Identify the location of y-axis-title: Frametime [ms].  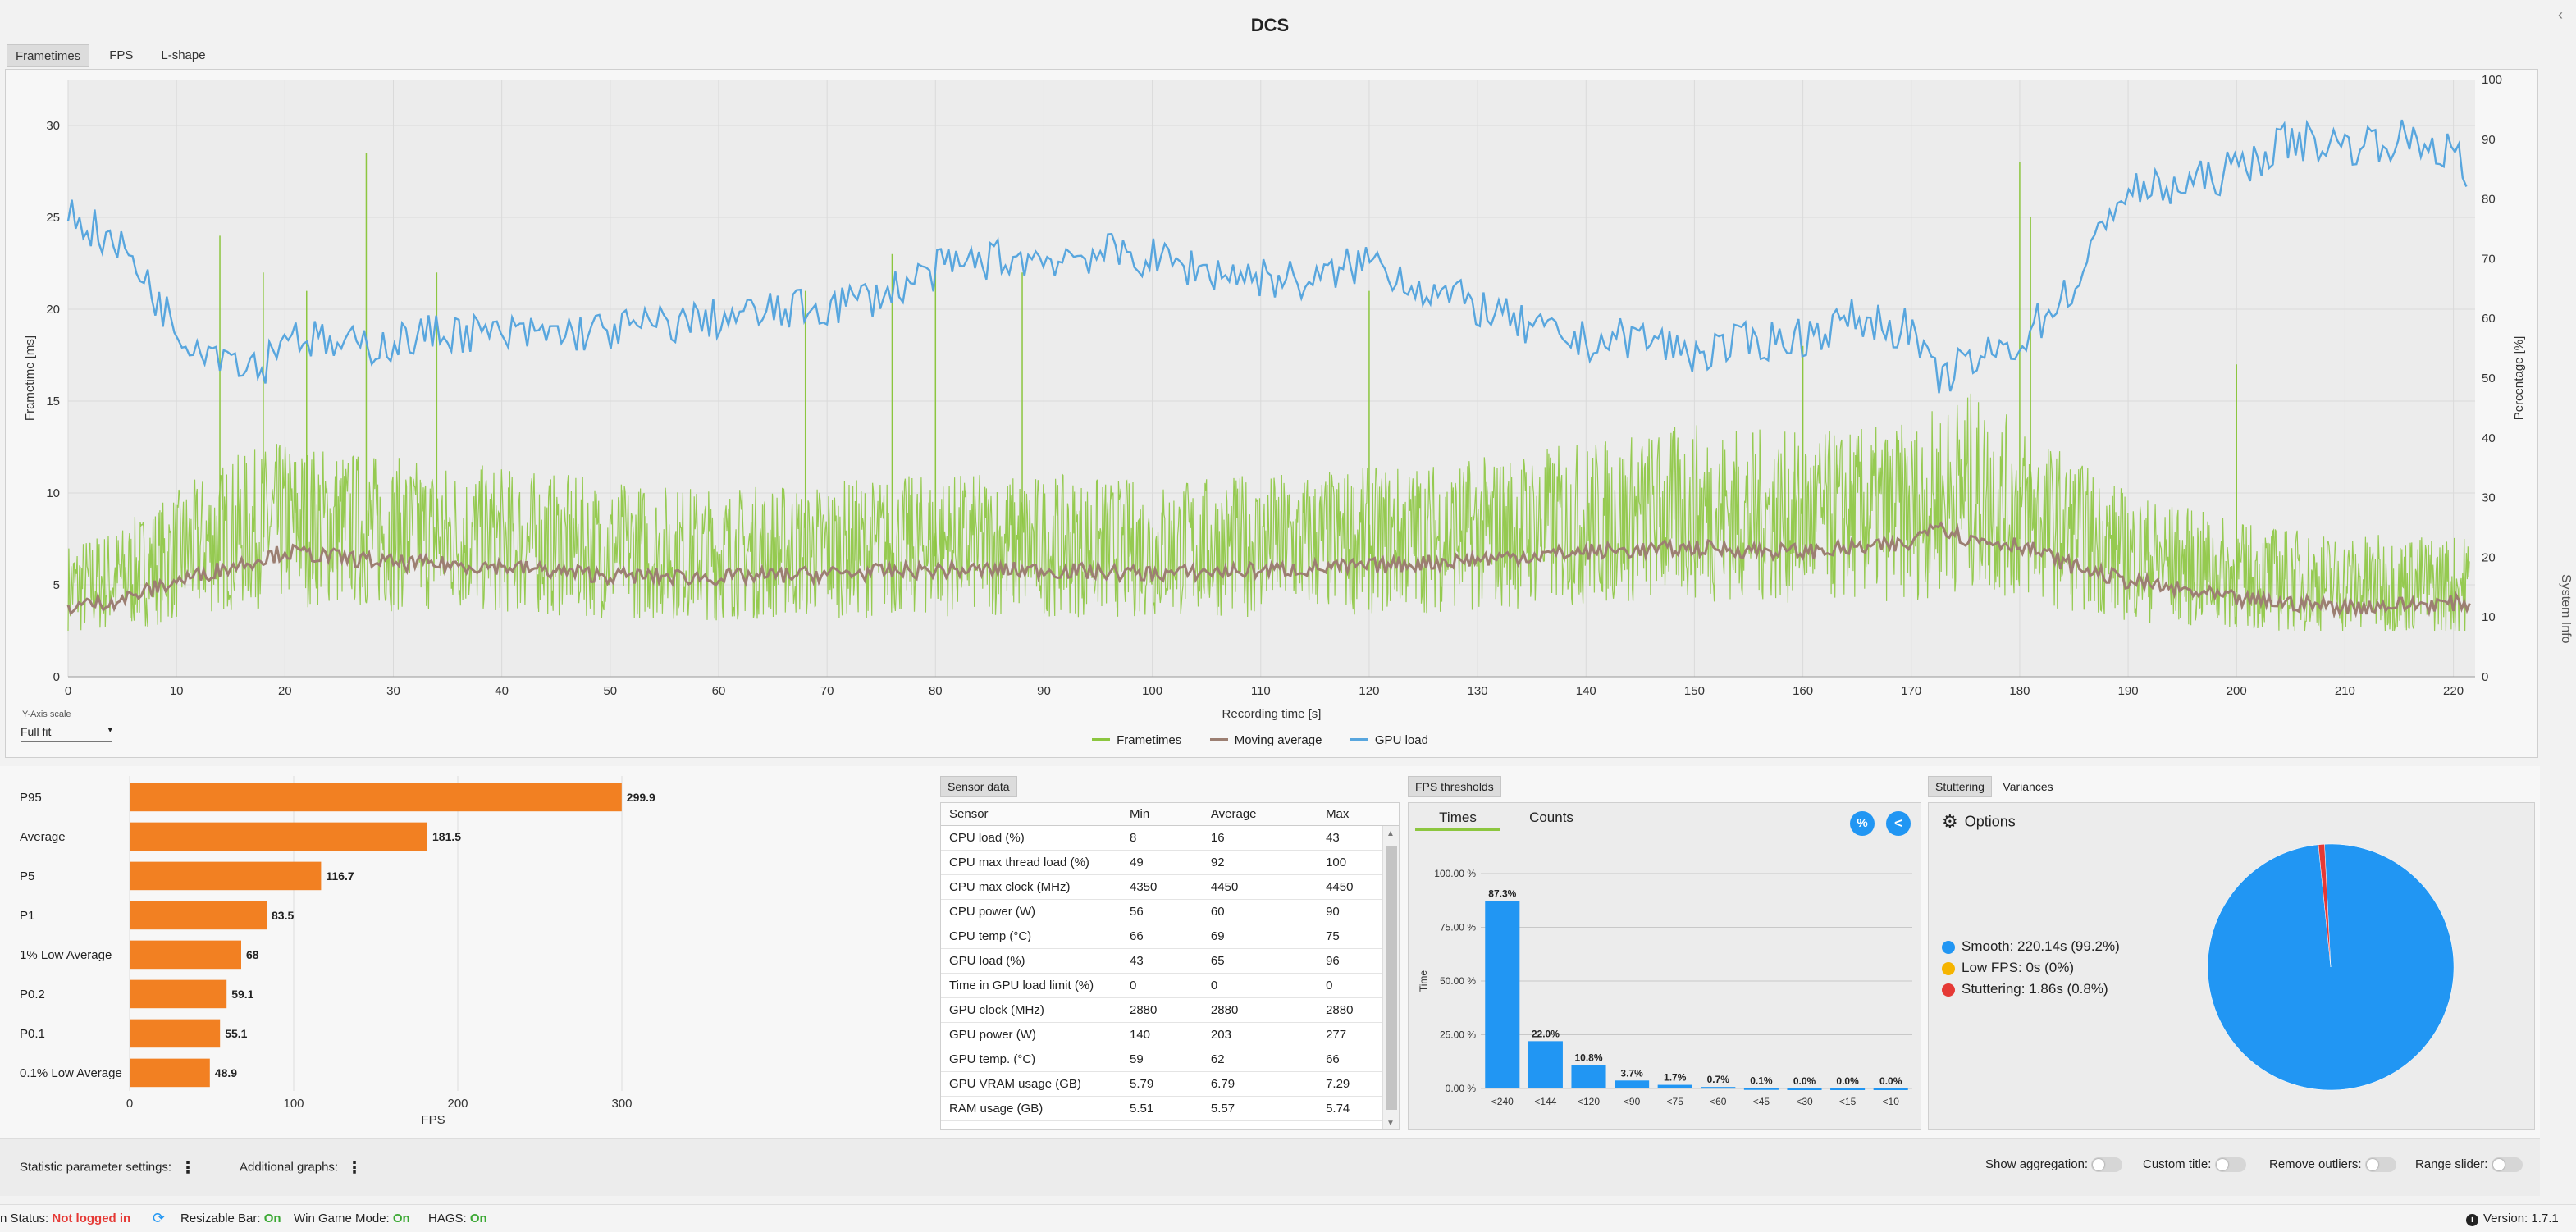
(30, 378).